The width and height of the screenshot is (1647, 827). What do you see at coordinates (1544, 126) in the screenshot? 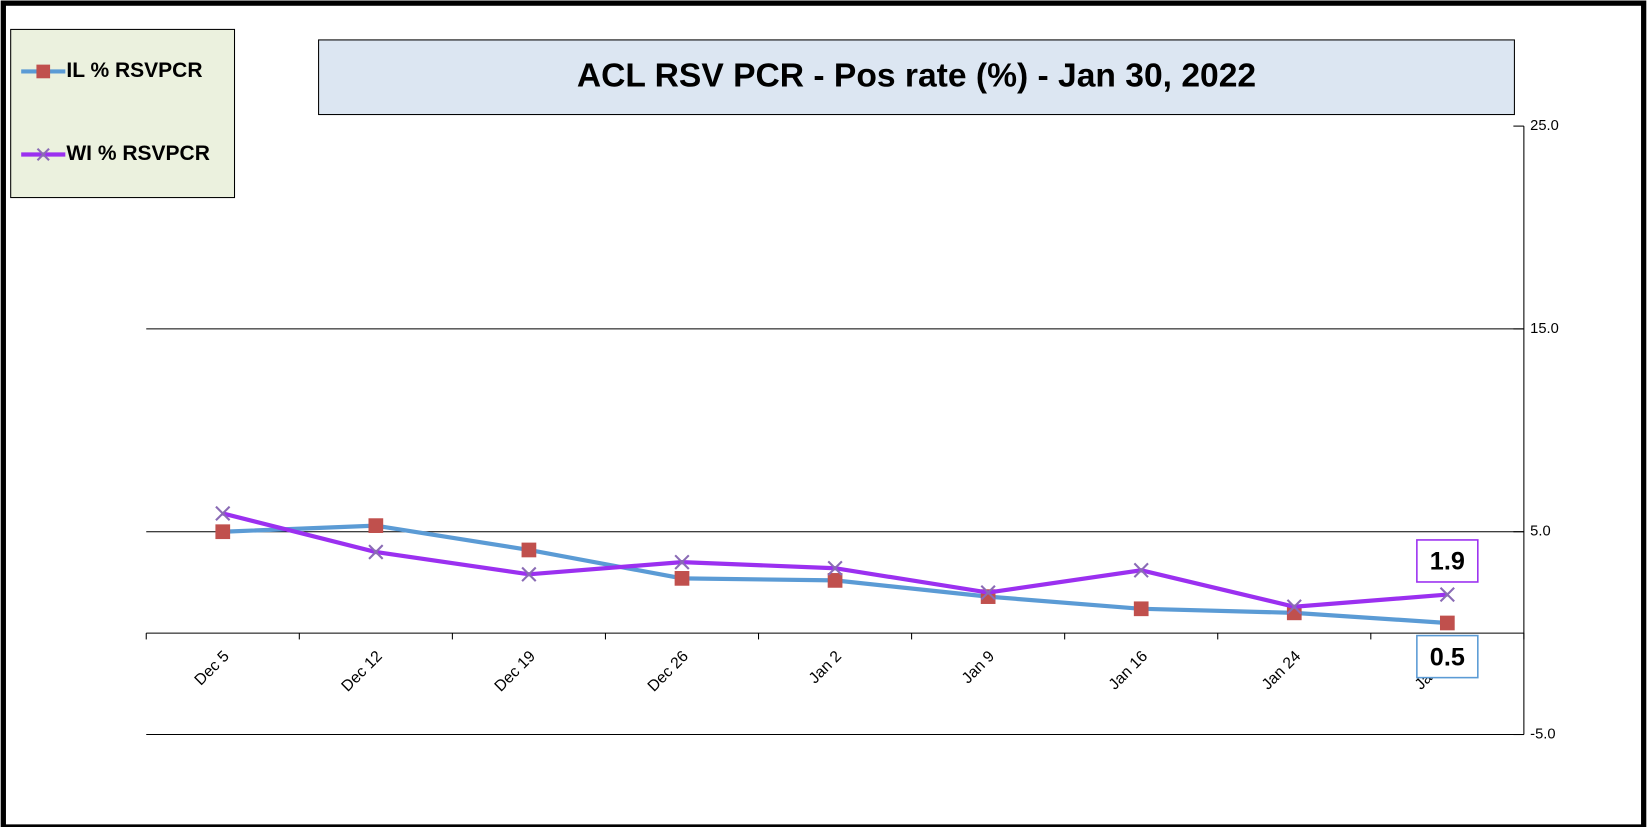
I see `y-tick-label: 25.0` at bounding box center [1544, 126].